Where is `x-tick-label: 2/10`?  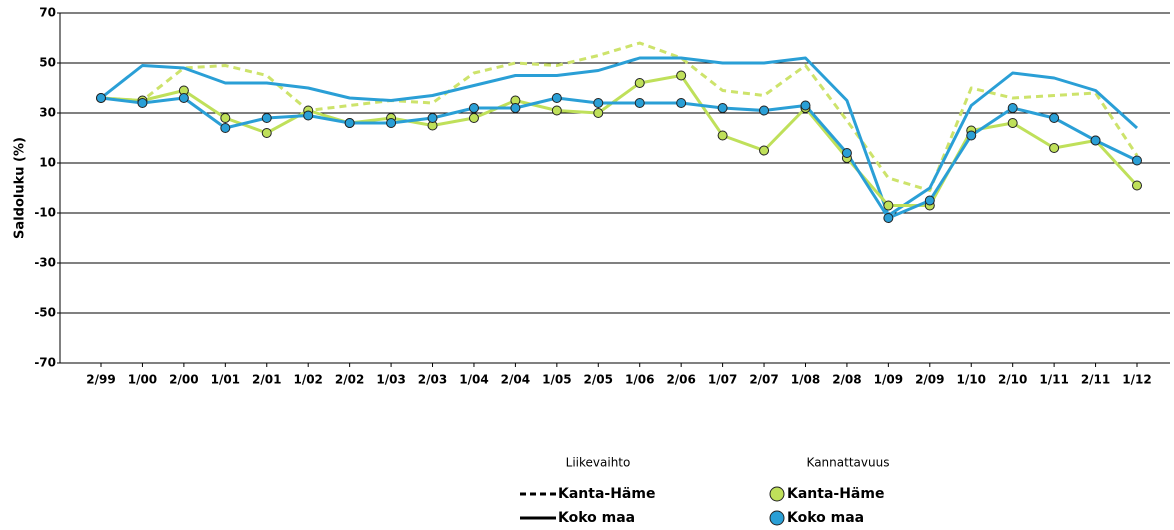 x-tick-label: 2/10 is located at coordinates (1012, 380).